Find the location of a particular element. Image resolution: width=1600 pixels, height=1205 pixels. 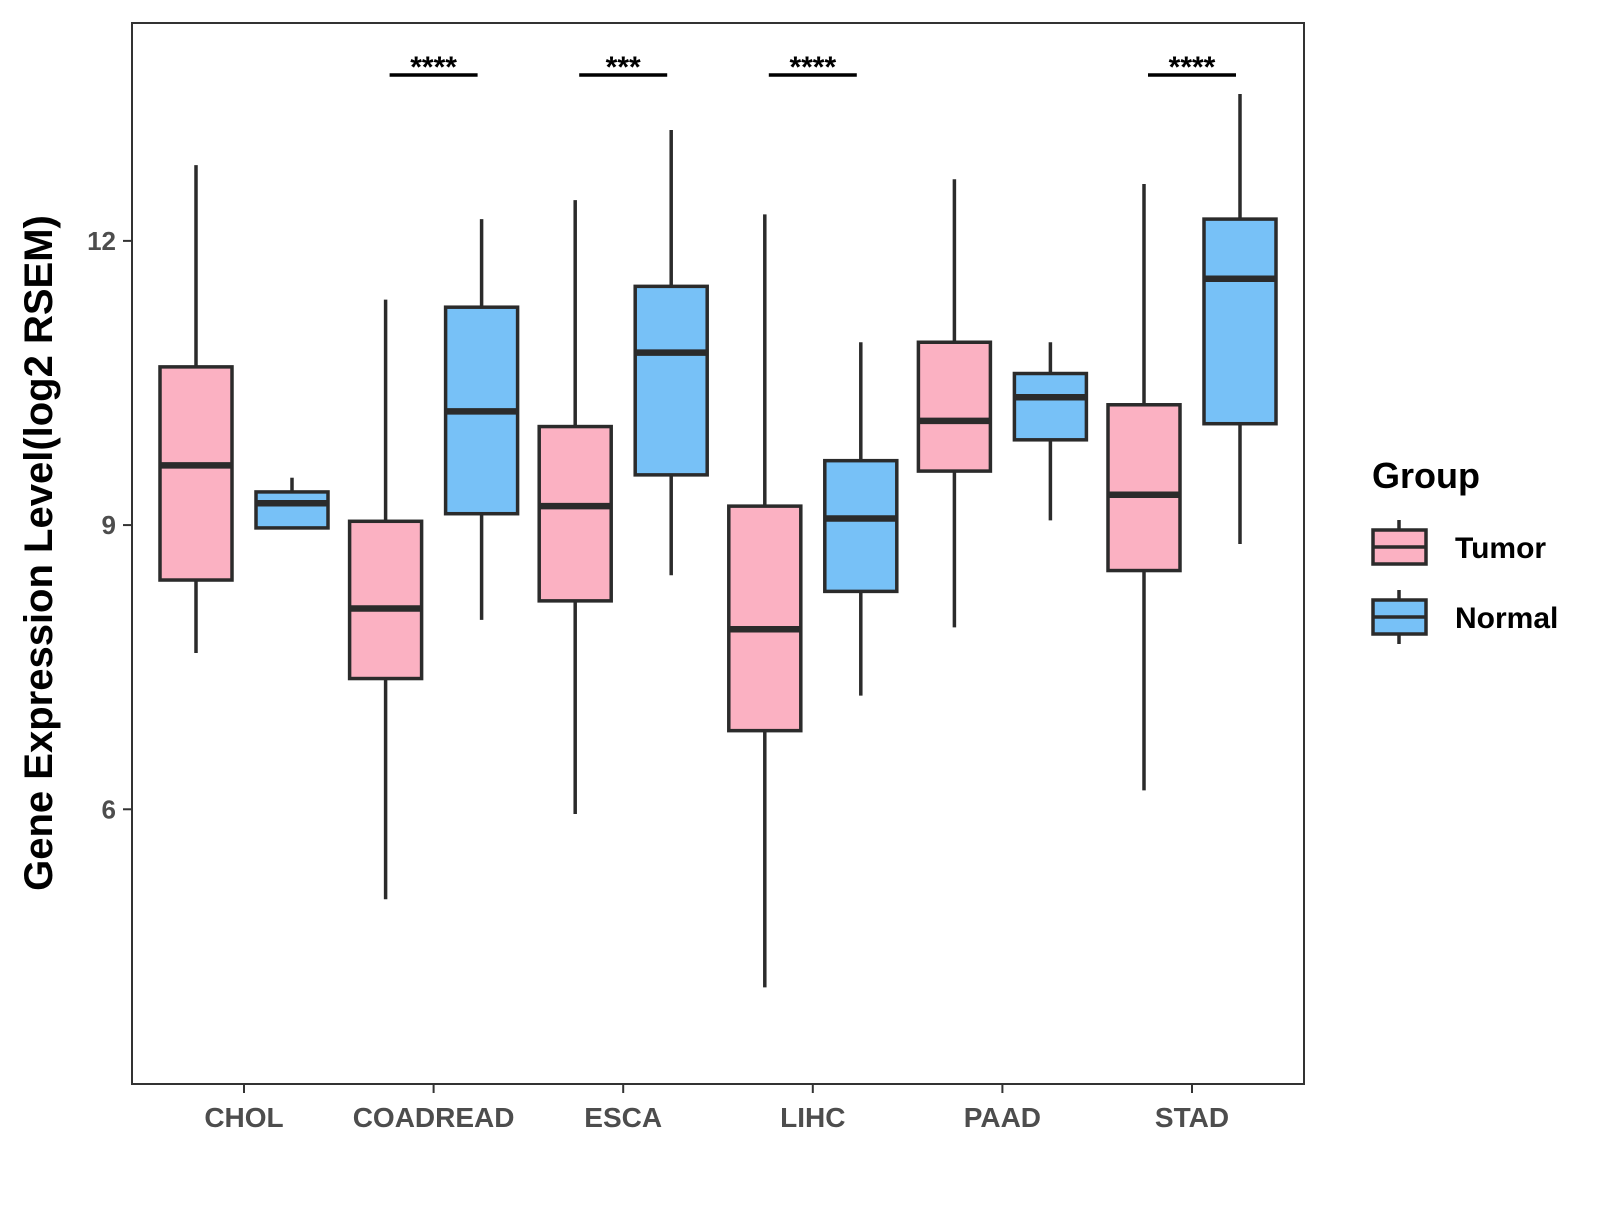

box-lihc-normal is located at coordinates (861, 526).